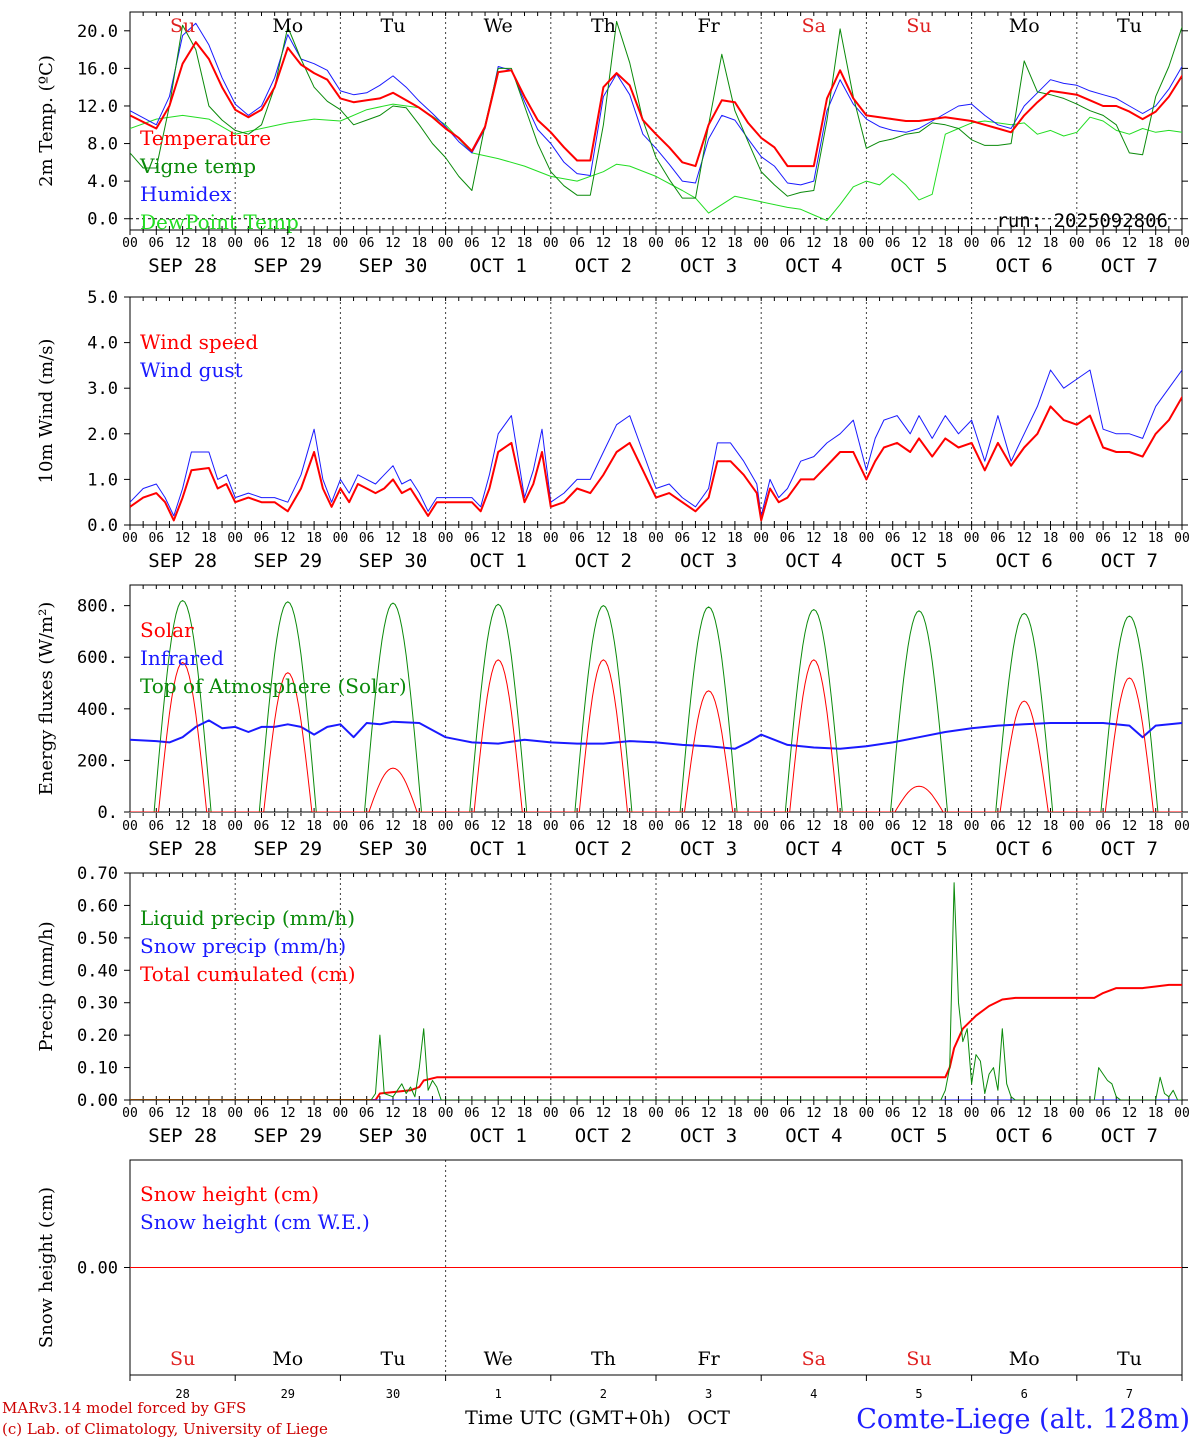 The width and height of the screenshot is (1194, 1440). What do you see at coordinates (393, 1359) in the screenshot?
I see `bottom-weekday-label: Tu` at bounding box center [393, 1359].